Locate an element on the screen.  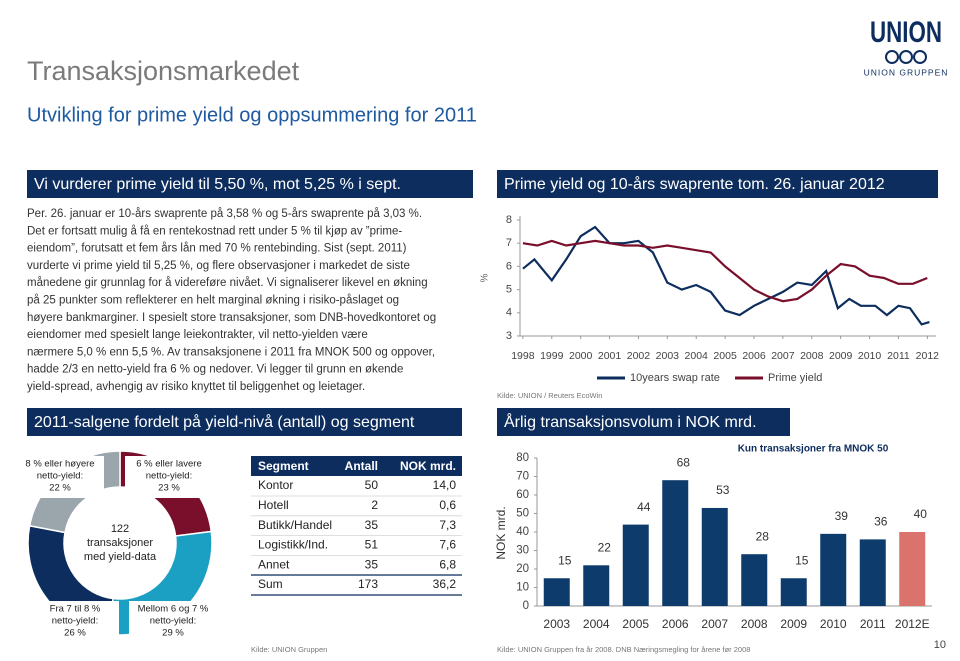
table-cell: 6,8 is located at coordinates (447, 564).